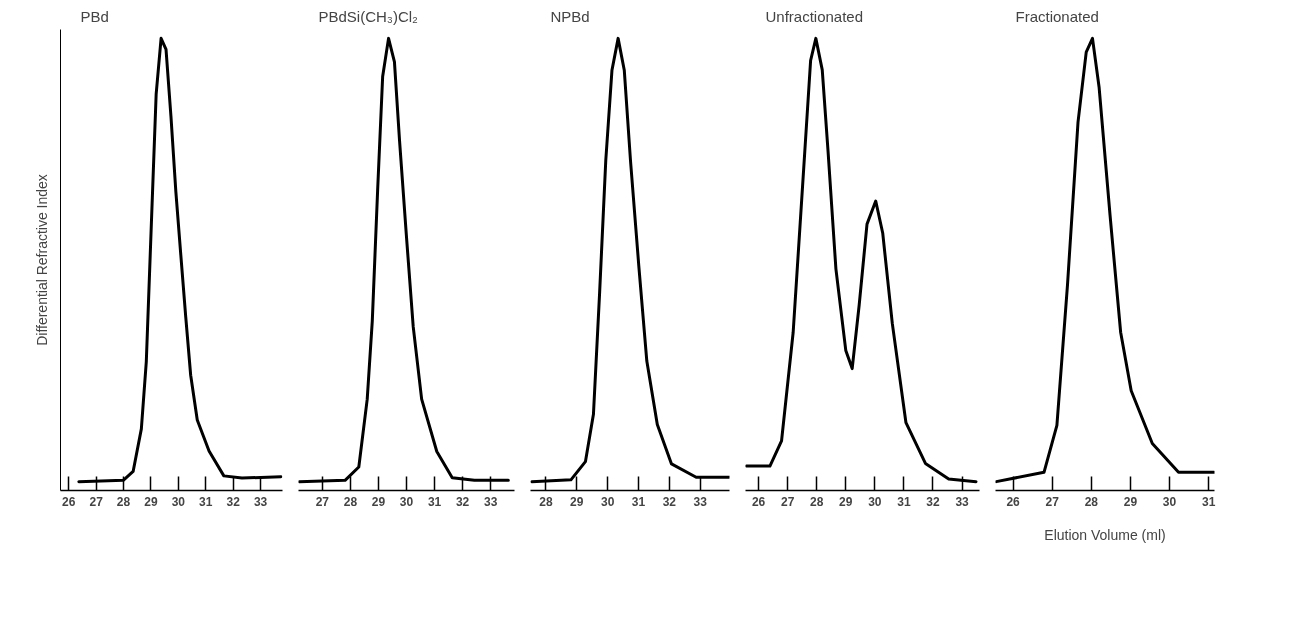 This screenshot has width=1294, height=626. What do you see at coordinates (368, 16) in the screenshot?
I see `chart-title: PBdSi(CH₃)Cl₂` at bounding box center [368, 16].